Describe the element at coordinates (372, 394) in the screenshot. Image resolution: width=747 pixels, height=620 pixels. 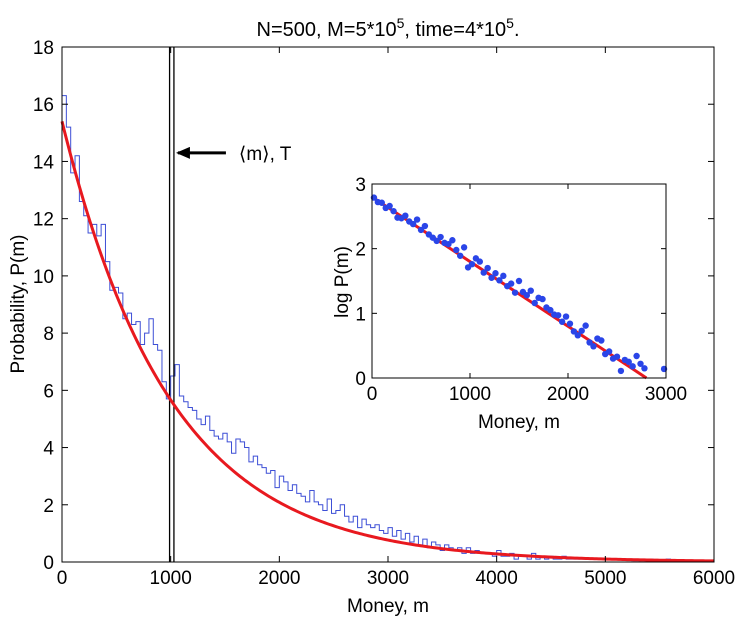
I see `inset-x-tick-label: 0` at that location.